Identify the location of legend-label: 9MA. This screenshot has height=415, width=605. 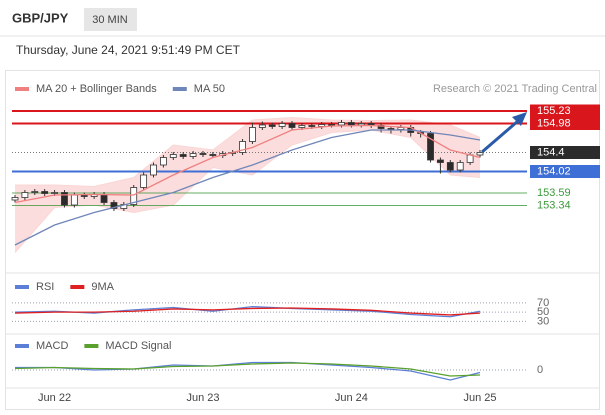
(102, 287).